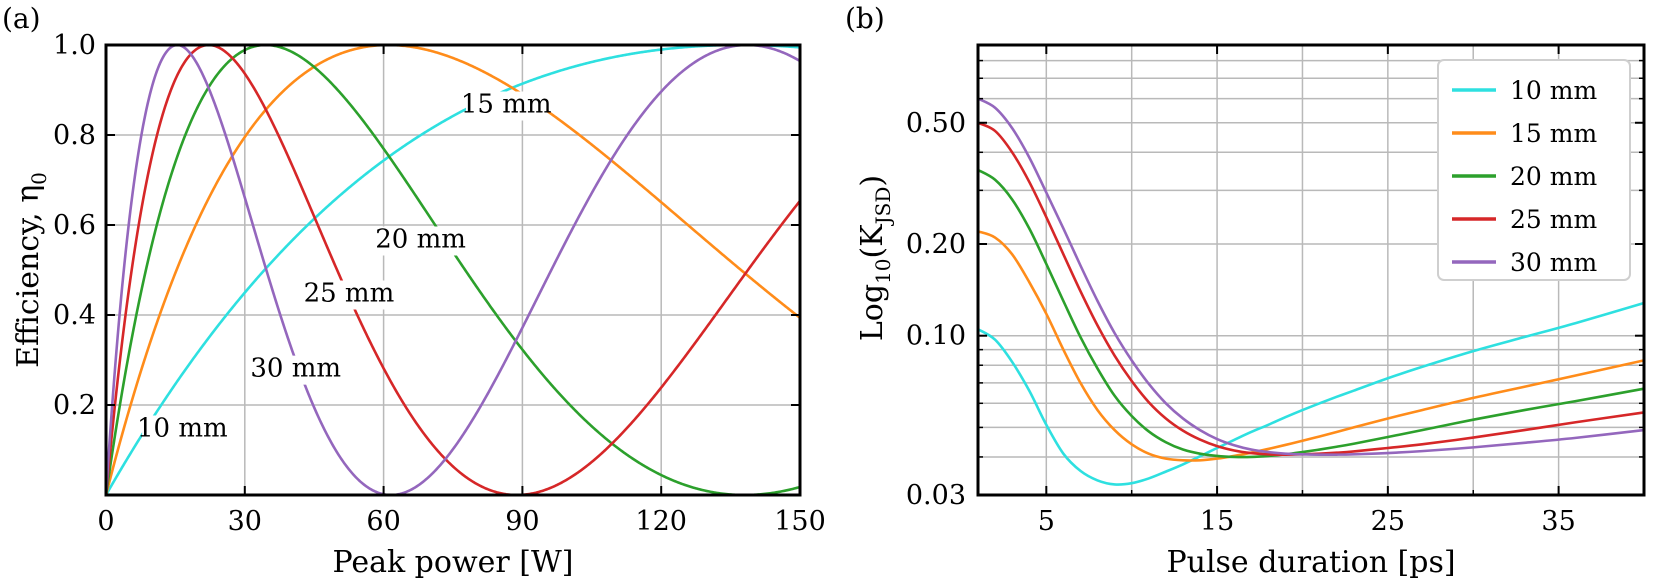 The width and height of the screenshot is (1659, 580). Describe the element at coordinates (1217, 521) in the screenshot. I see `x-tick-label-b: 15` at that location.